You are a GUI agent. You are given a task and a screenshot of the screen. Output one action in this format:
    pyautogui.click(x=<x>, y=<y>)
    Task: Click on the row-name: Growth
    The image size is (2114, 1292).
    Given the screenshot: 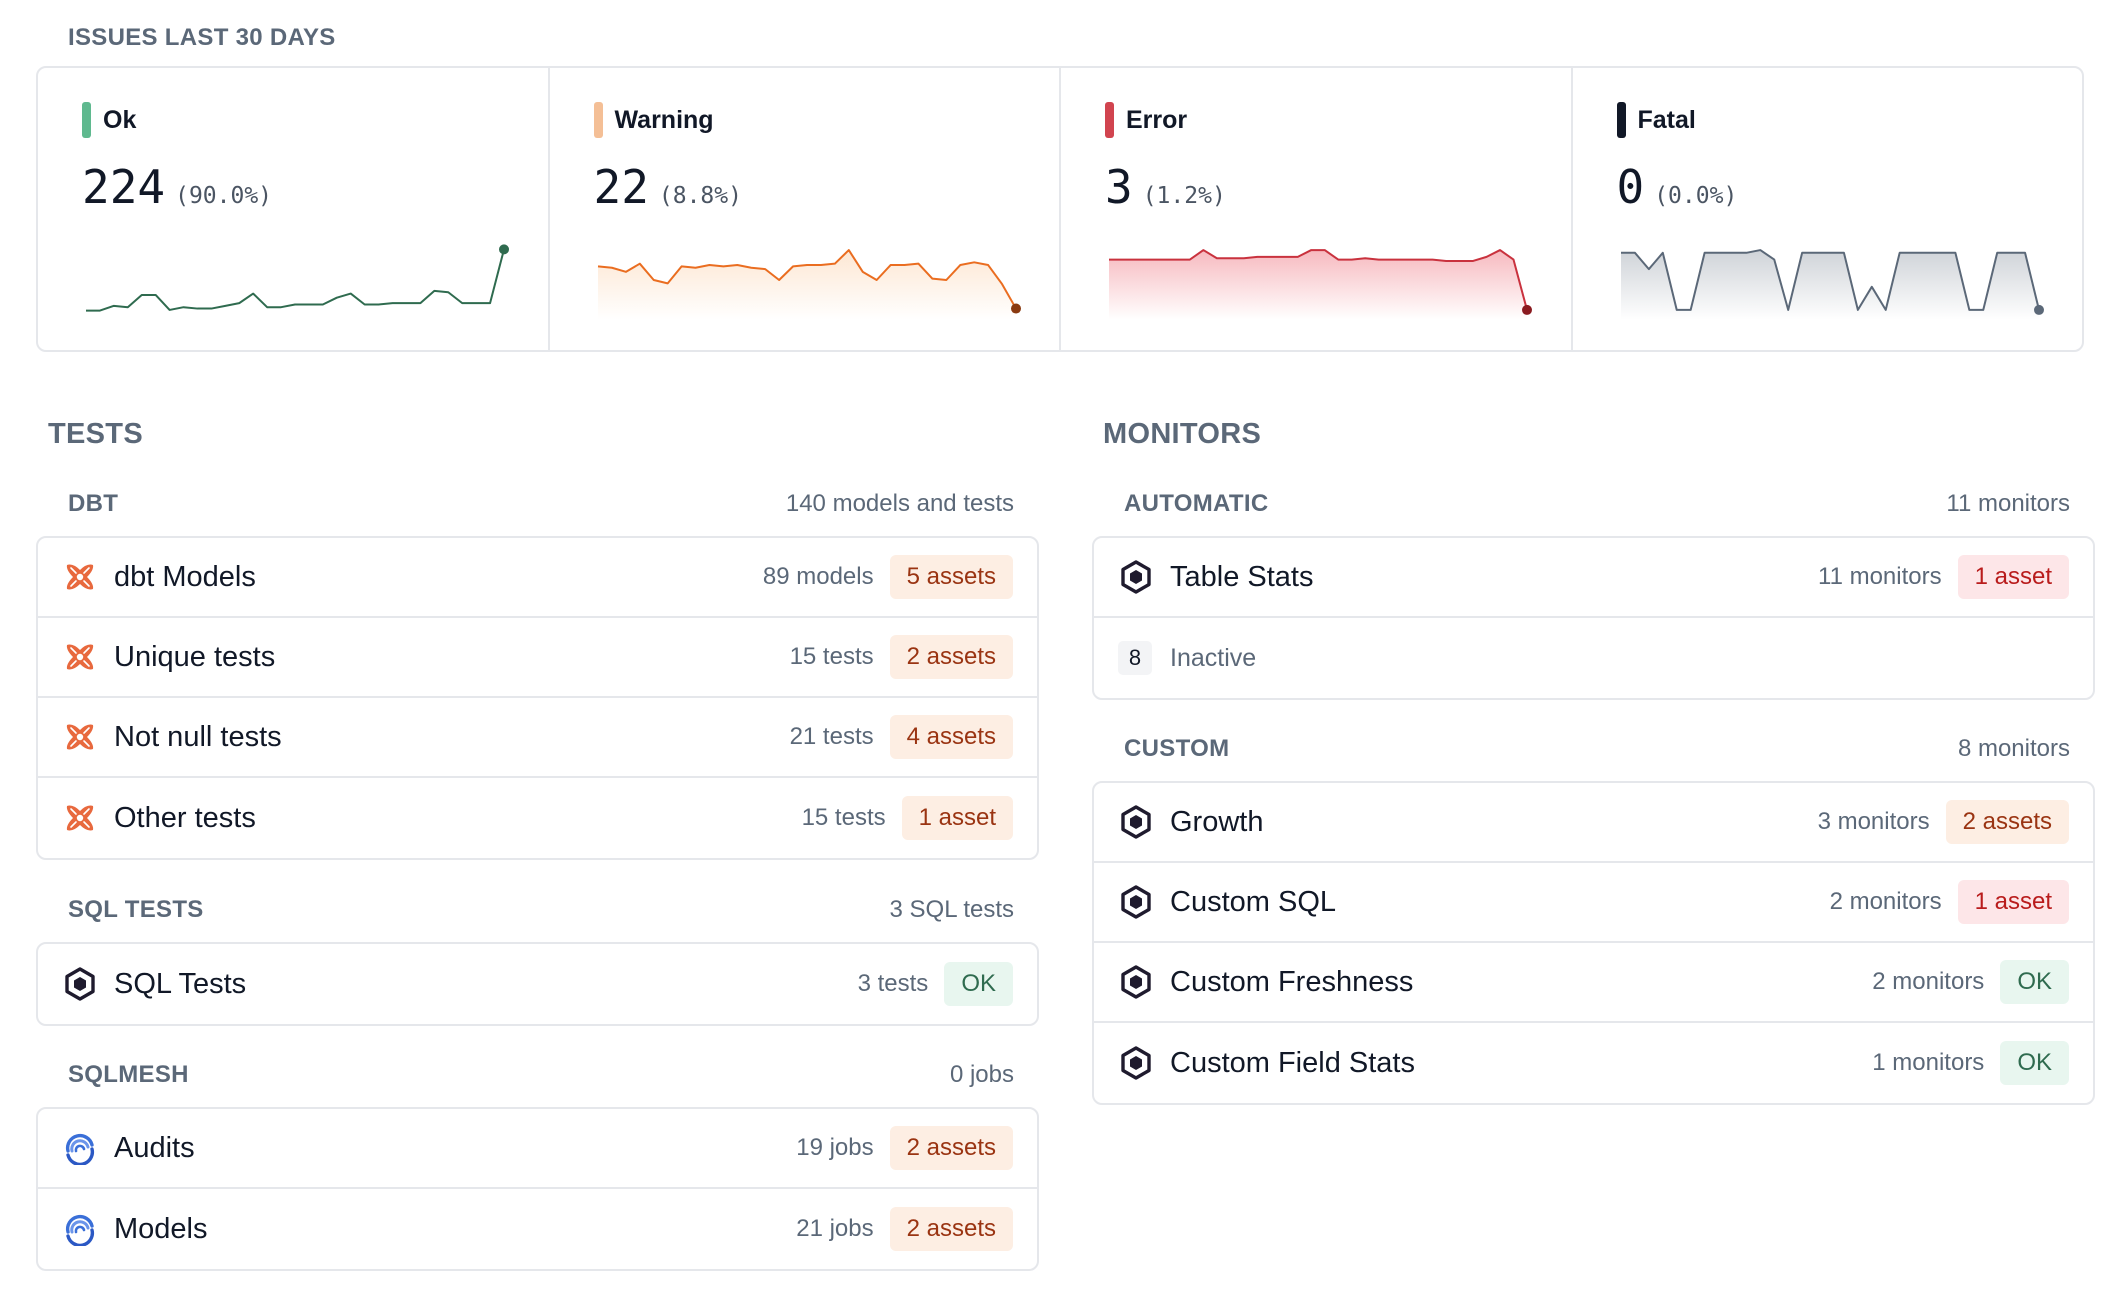 What is the action you would take?
    pyautogui.click(x=1217, y=821)
    